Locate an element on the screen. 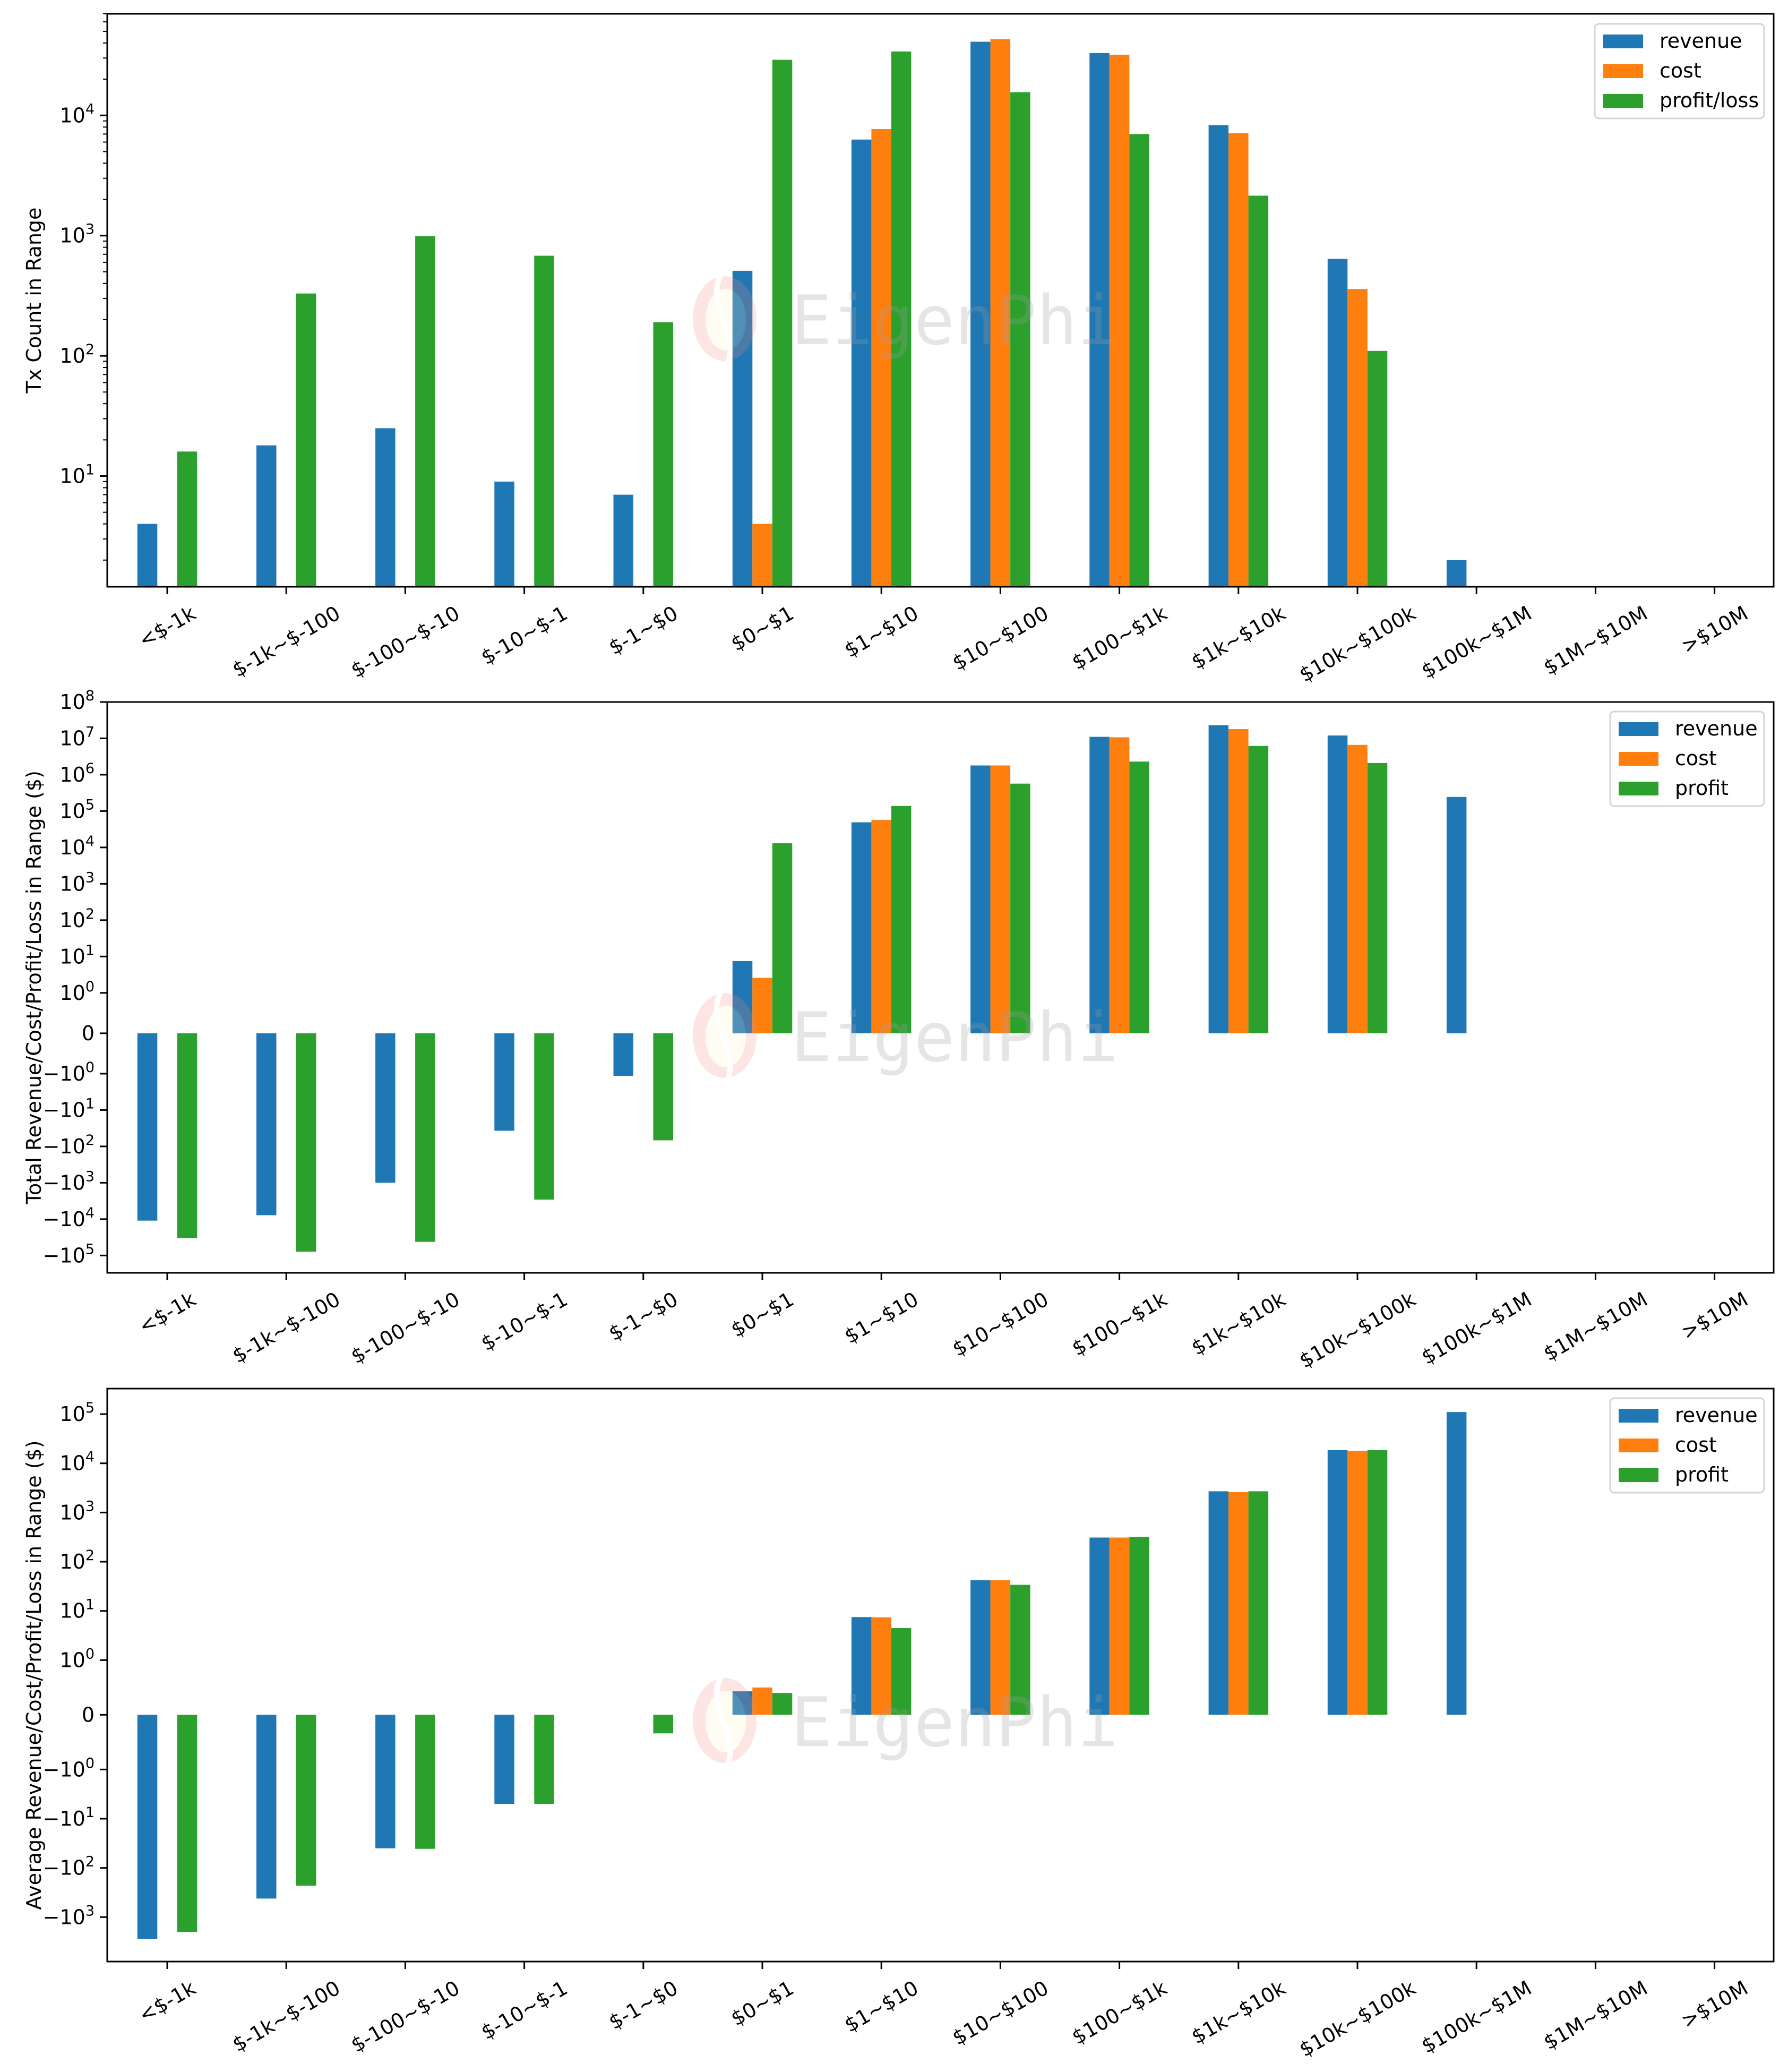 Image resolution: width=1788 pixels, height=2072 pixels. y-tick-label: 105 is located at coordinates (76, 1413).